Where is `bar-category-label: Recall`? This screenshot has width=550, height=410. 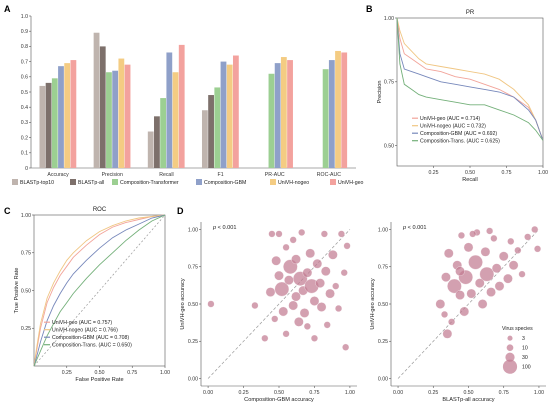
bar-category-label: Recall is located at coordinates (166, 175).